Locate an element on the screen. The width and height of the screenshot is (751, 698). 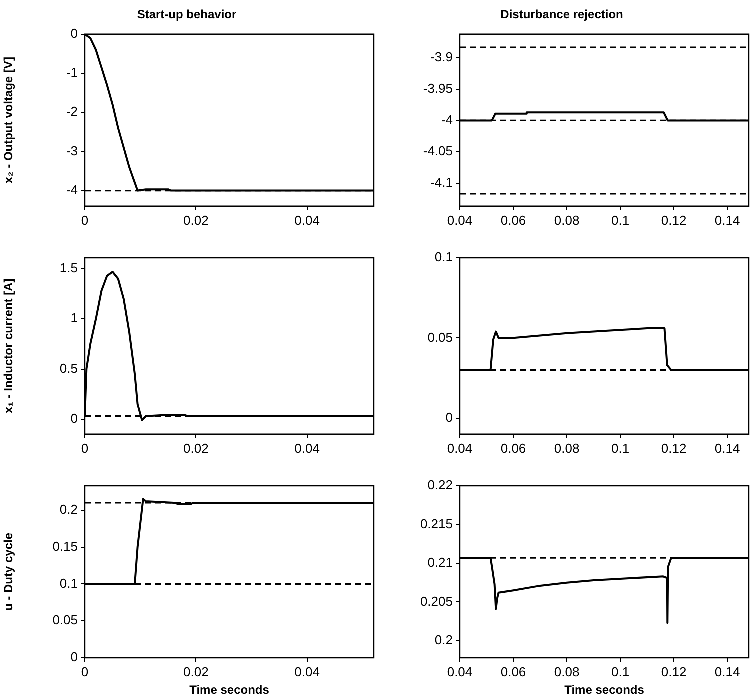
y-tick-label: 0.215 is located at coordinates (436, 524).